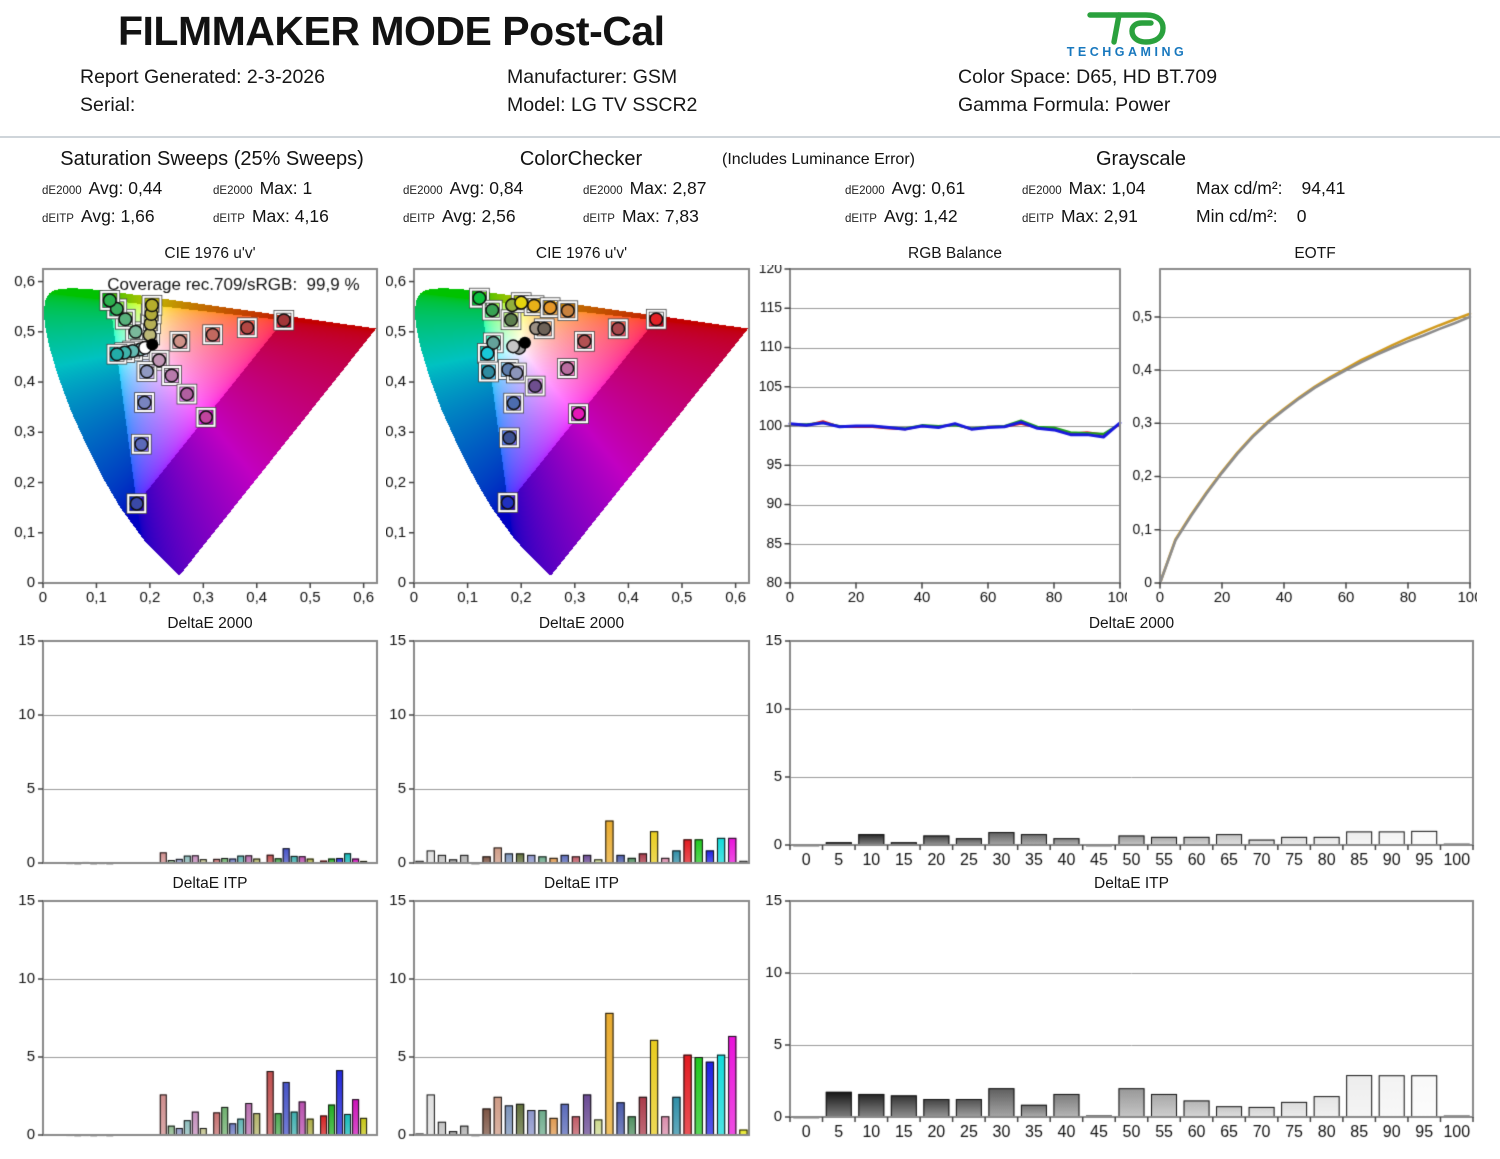 Image resolution: width=1500 pixels, height=1159 pixels. What do you see at coordinates (1064, 105) in the screenshot?
I see `gamma-formula-text: Gamma Formula: Power` at bounding box center [1064, 105].